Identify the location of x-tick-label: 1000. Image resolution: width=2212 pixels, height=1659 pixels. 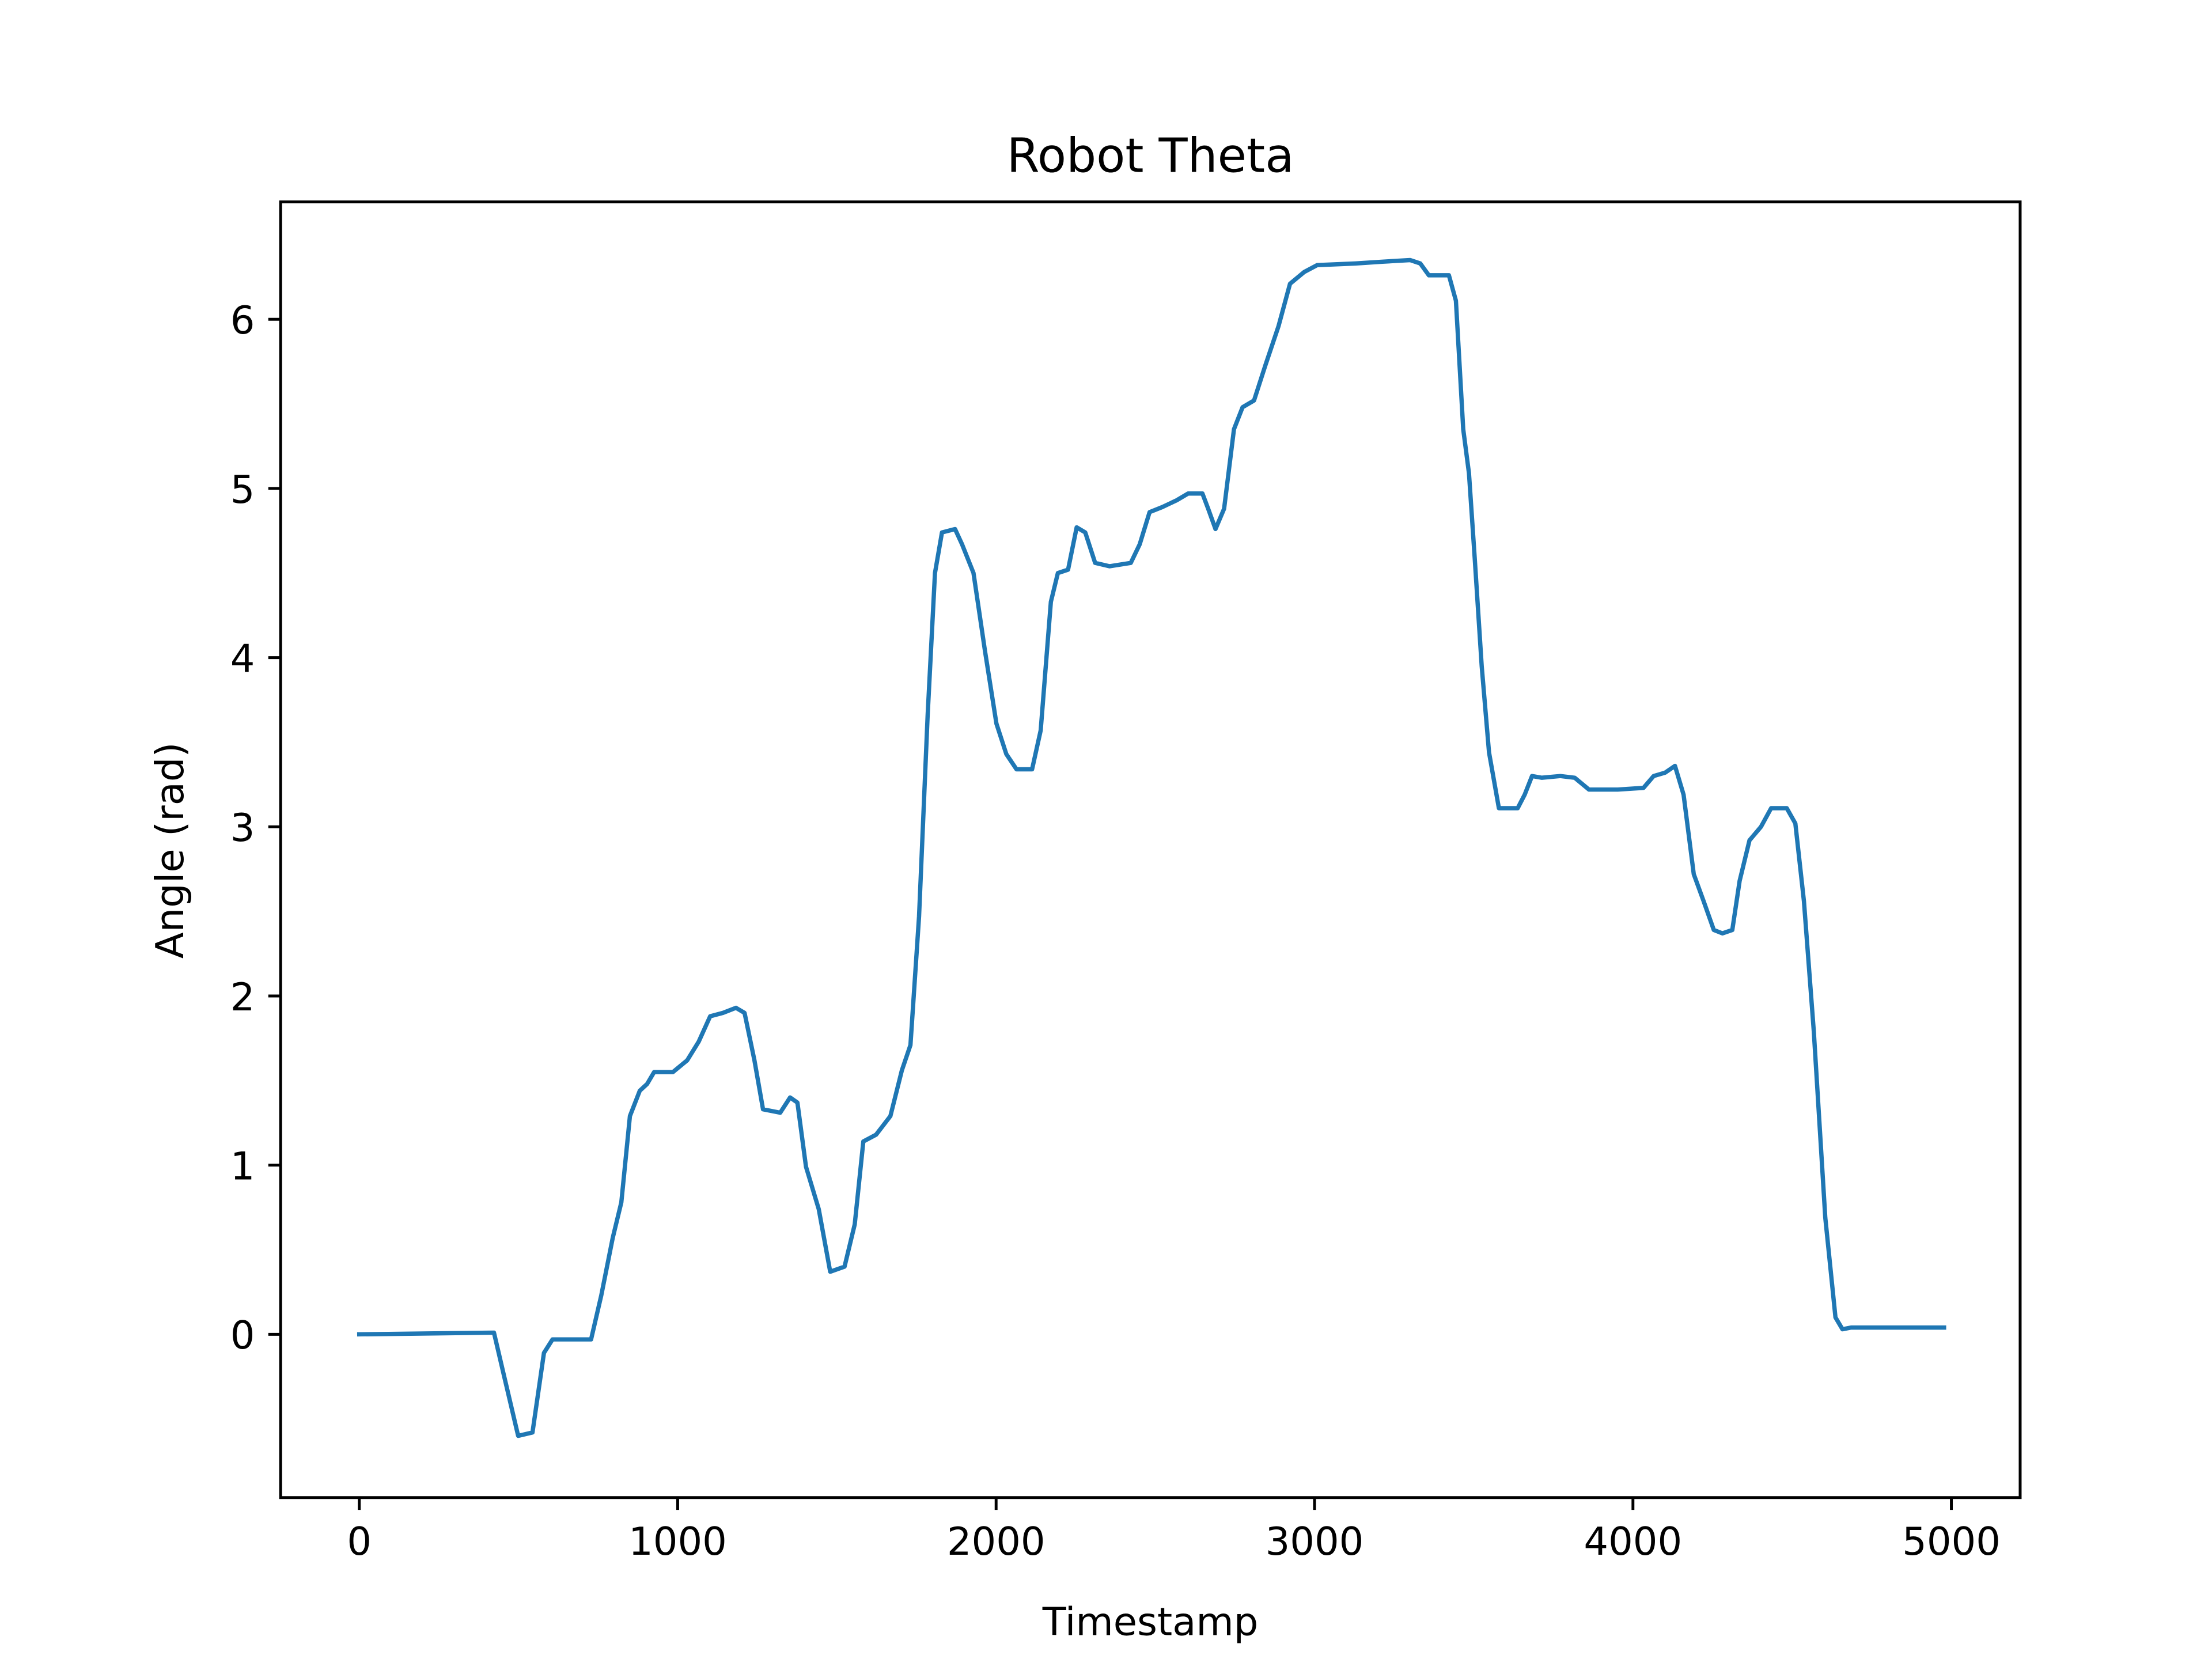
(677, 1541).